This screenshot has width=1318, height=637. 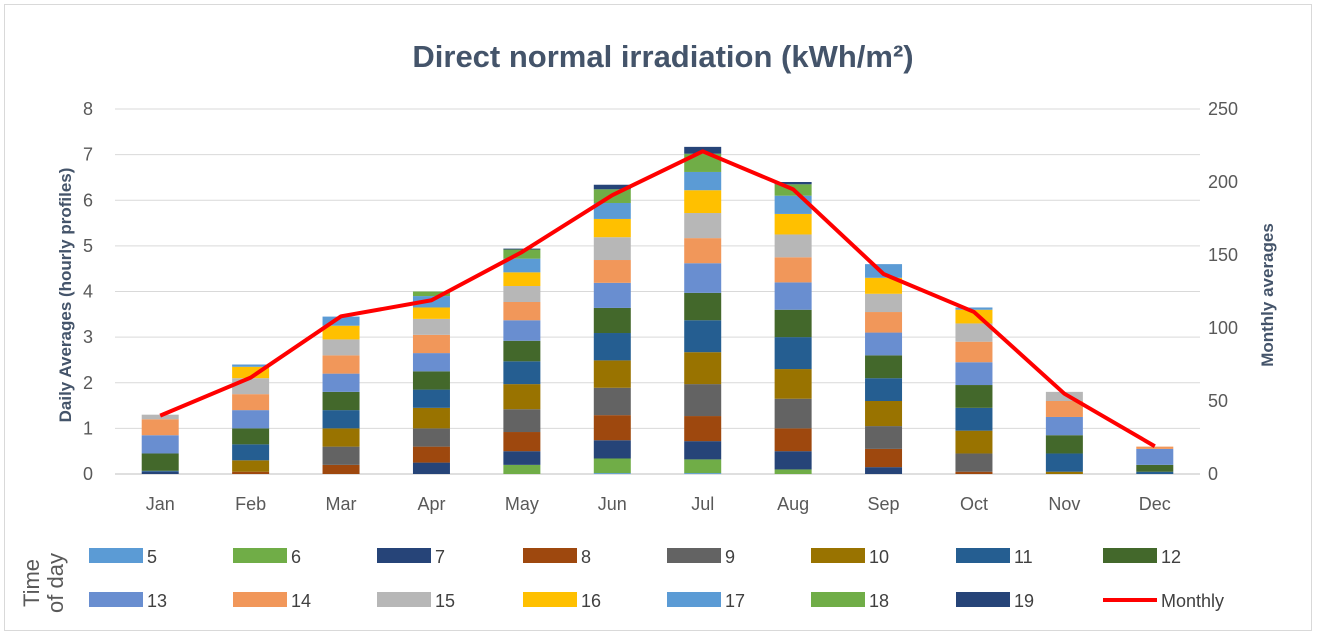 I want to click on legend-label: 14, so click(x=301, y=601).